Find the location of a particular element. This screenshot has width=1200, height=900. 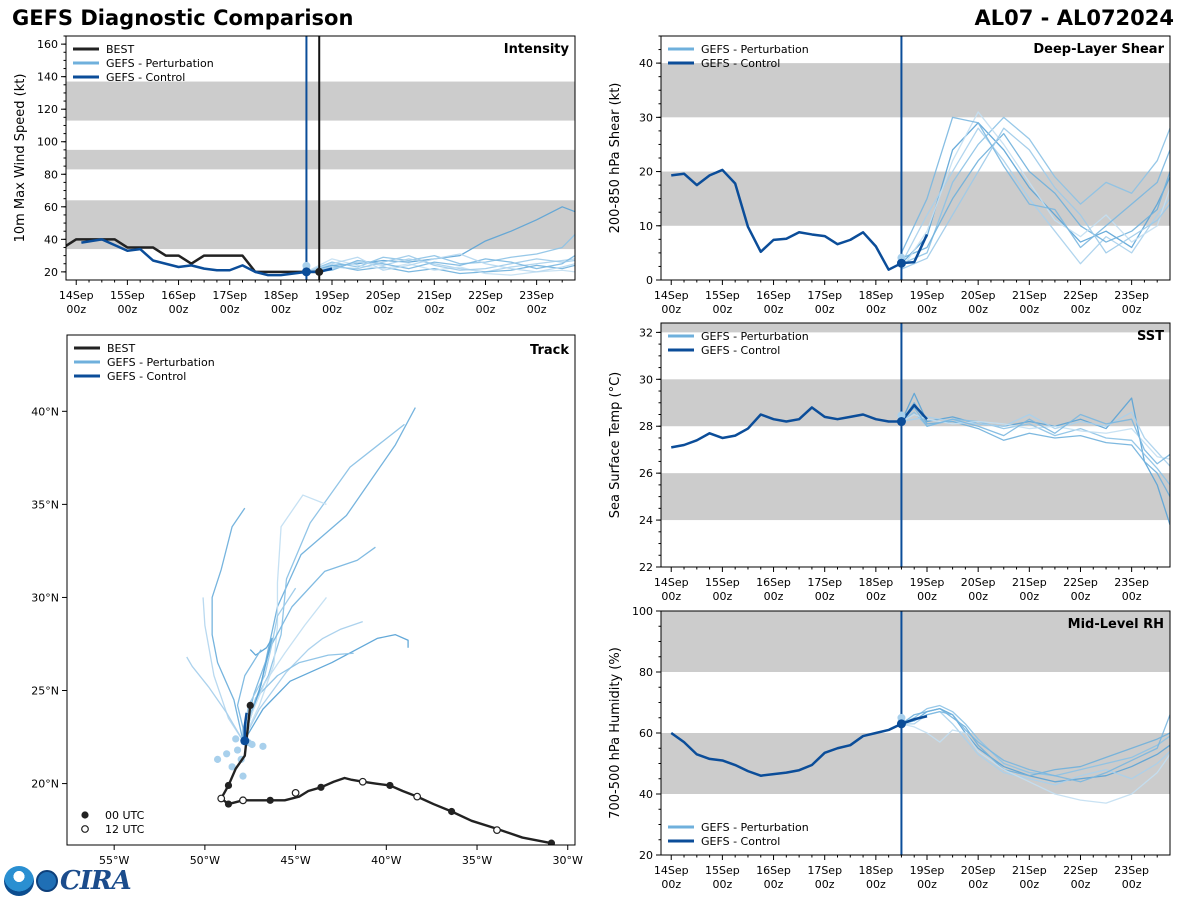

y-tick-label: 35°N is located at coordinates (45, 504).